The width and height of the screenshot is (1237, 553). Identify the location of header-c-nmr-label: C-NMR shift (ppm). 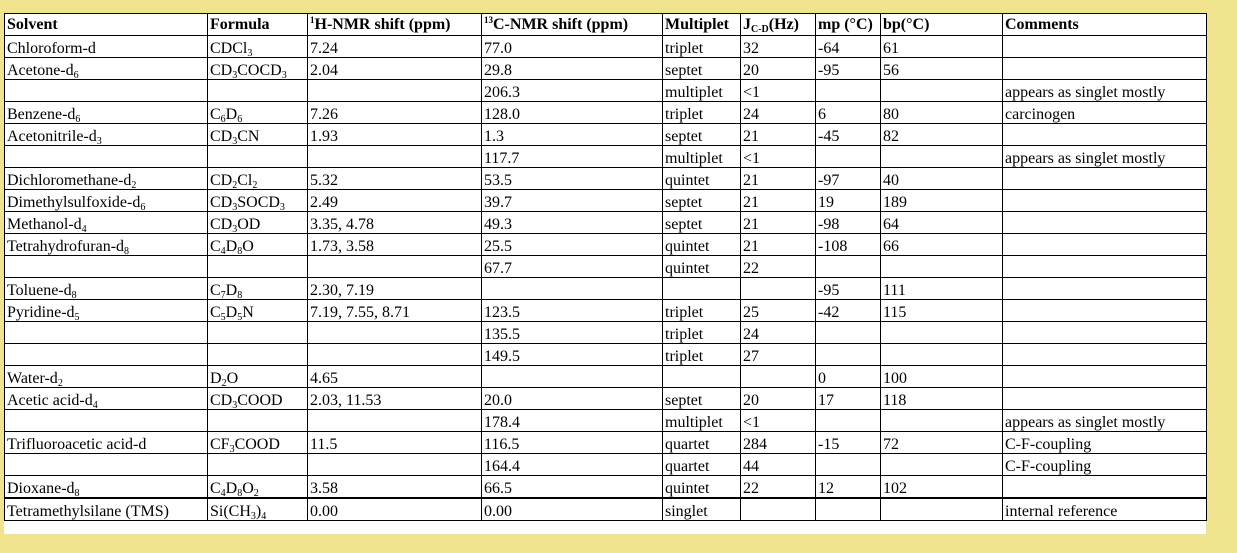
(561, 24).